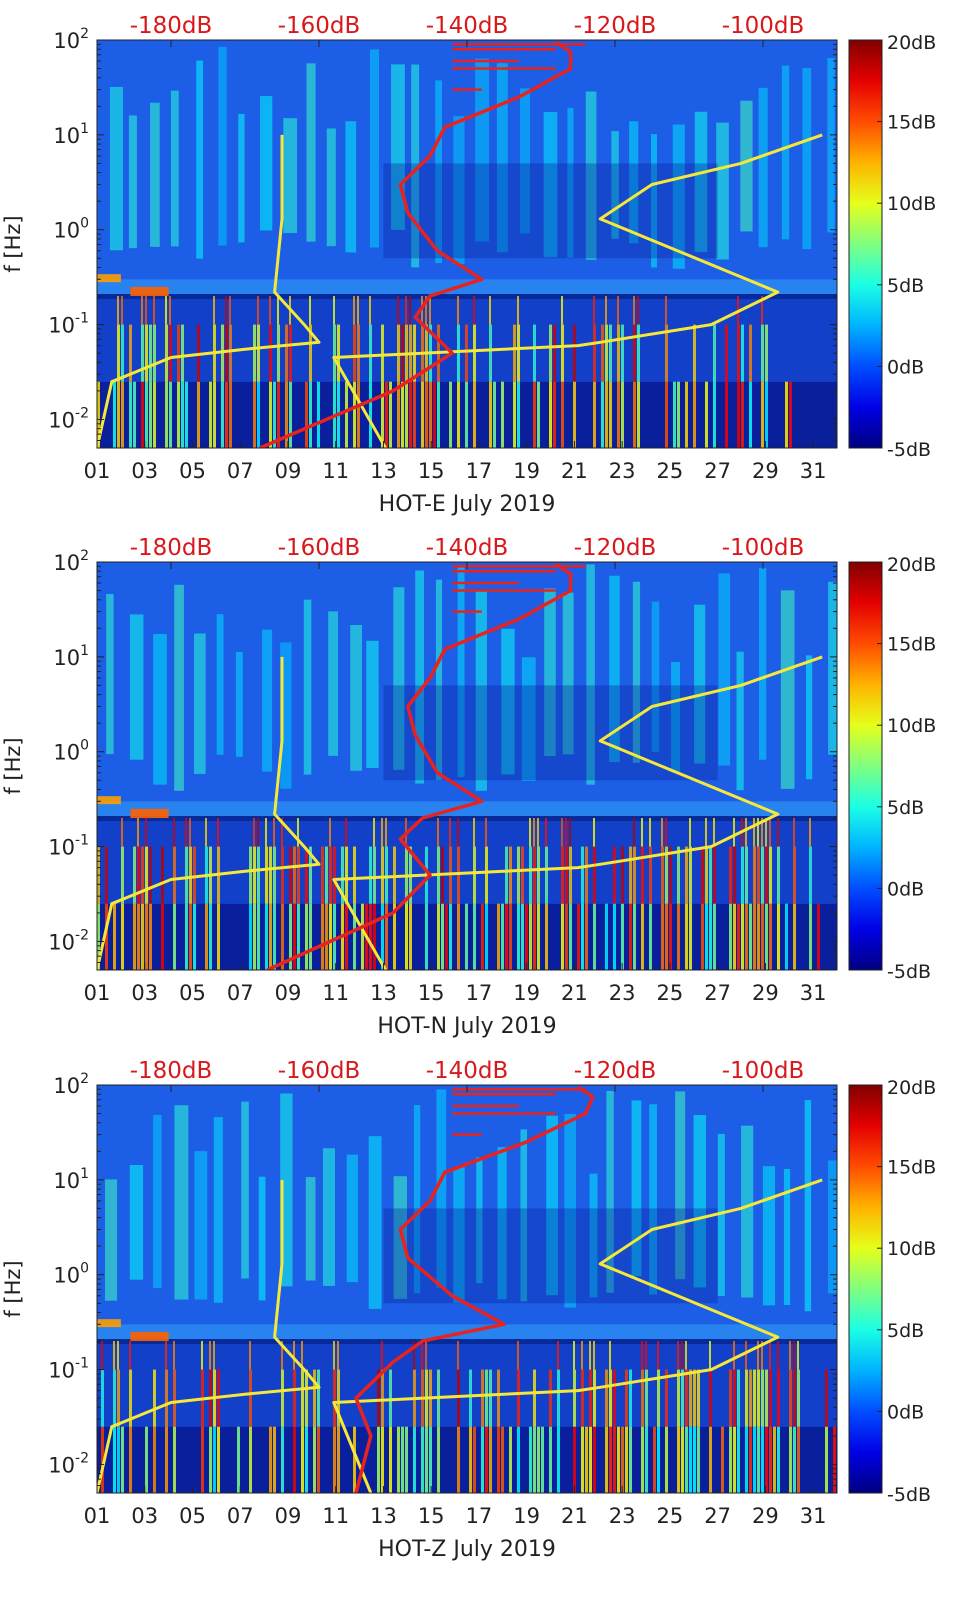  I want to click on y-axis-label: f [Hz], so click(13, 765).